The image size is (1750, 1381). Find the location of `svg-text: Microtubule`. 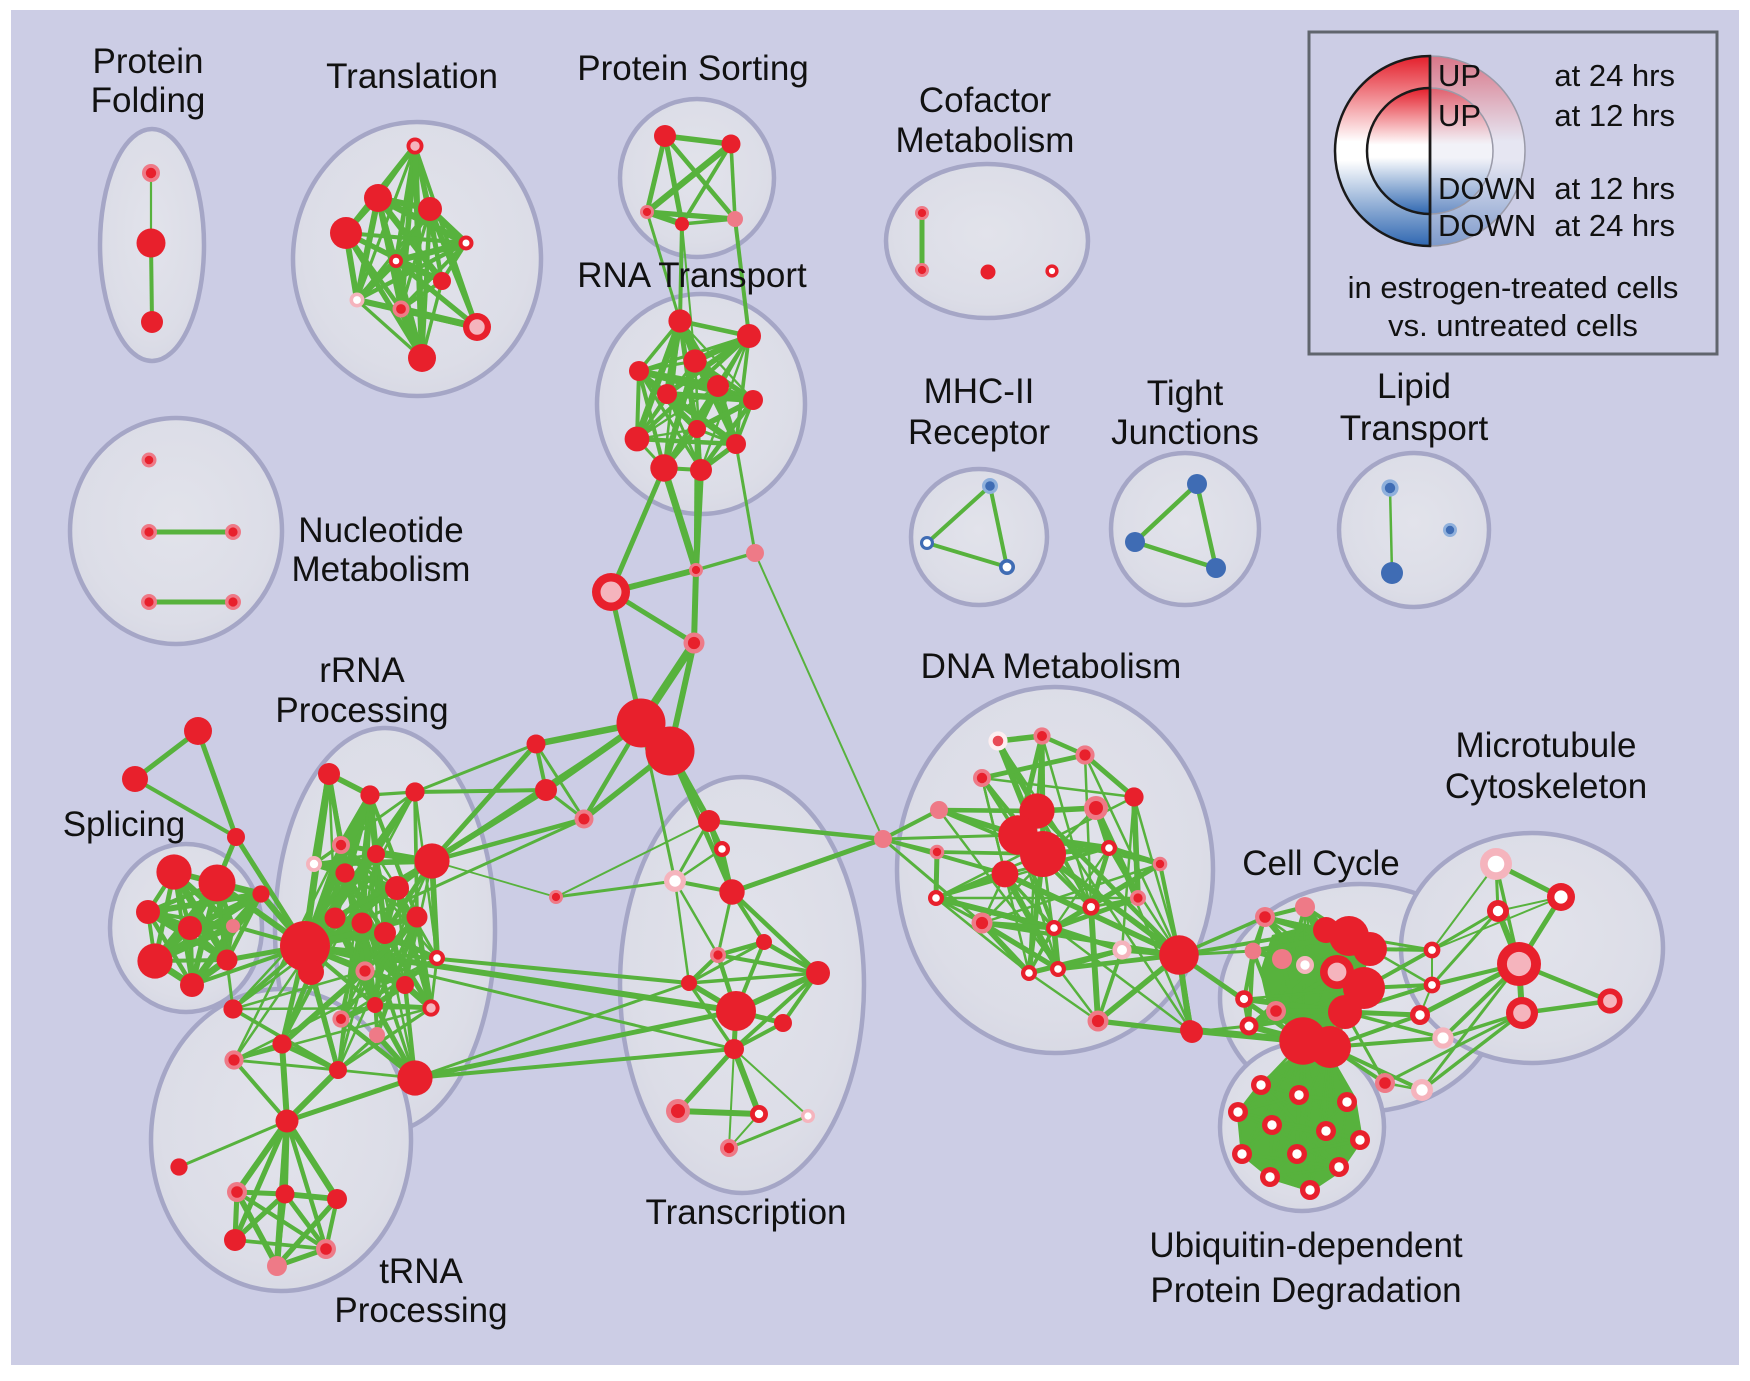

svg-text: Microtubule is located at coordinates (1546, 745).